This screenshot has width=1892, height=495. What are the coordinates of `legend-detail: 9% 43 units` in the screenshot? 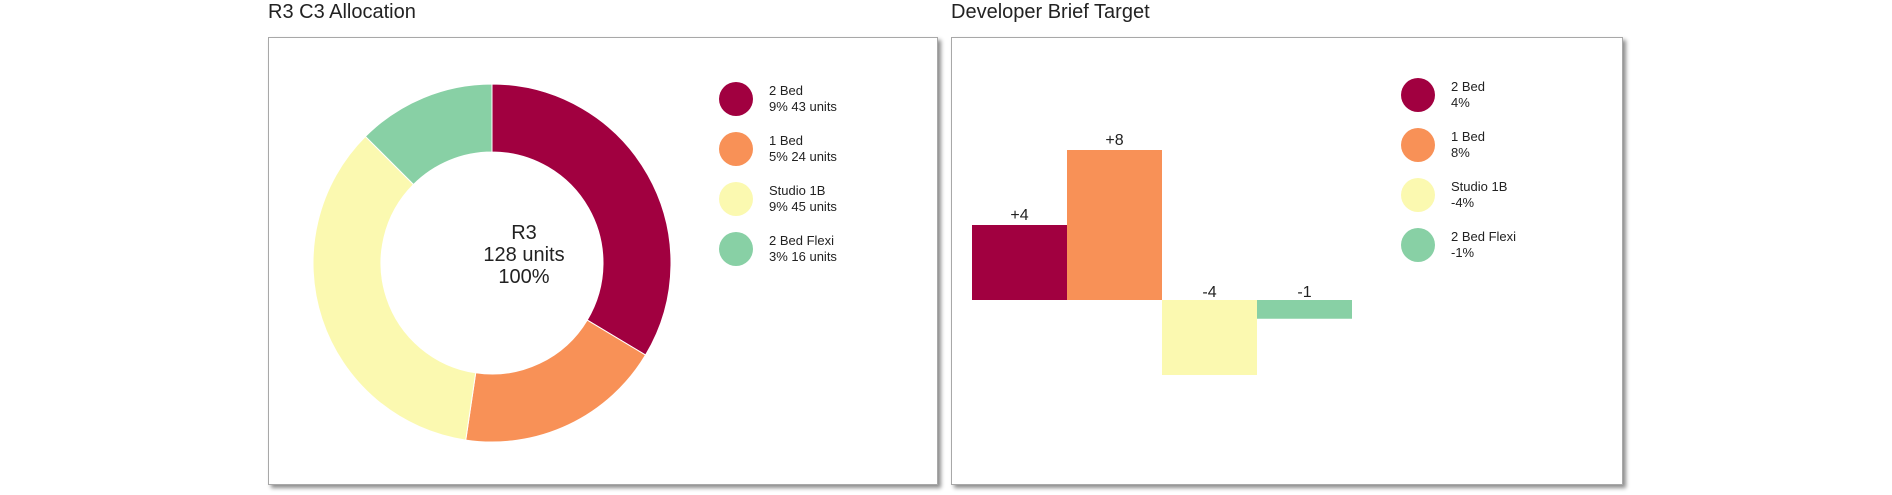 It's located at (803, 106).